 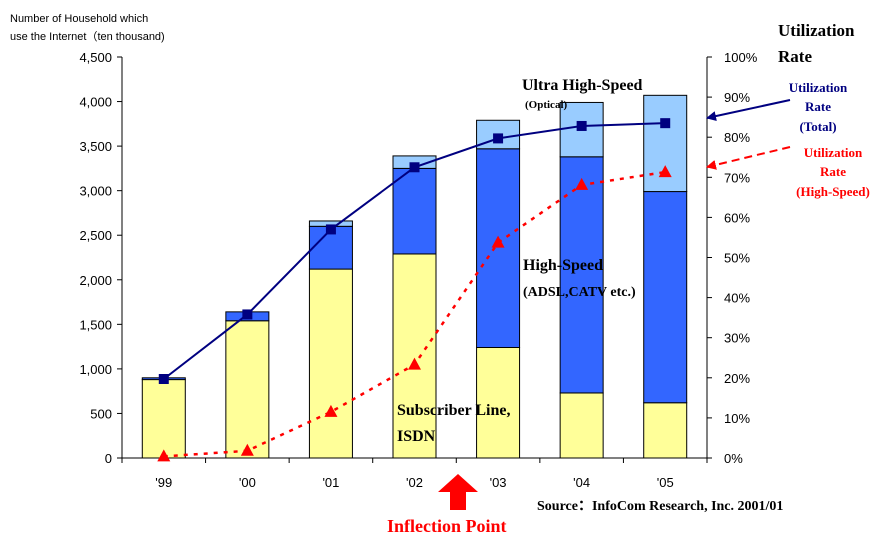 I want to click on y-axis-title-line2: use the Internet（ten thousand), so click(x=87, y=36).